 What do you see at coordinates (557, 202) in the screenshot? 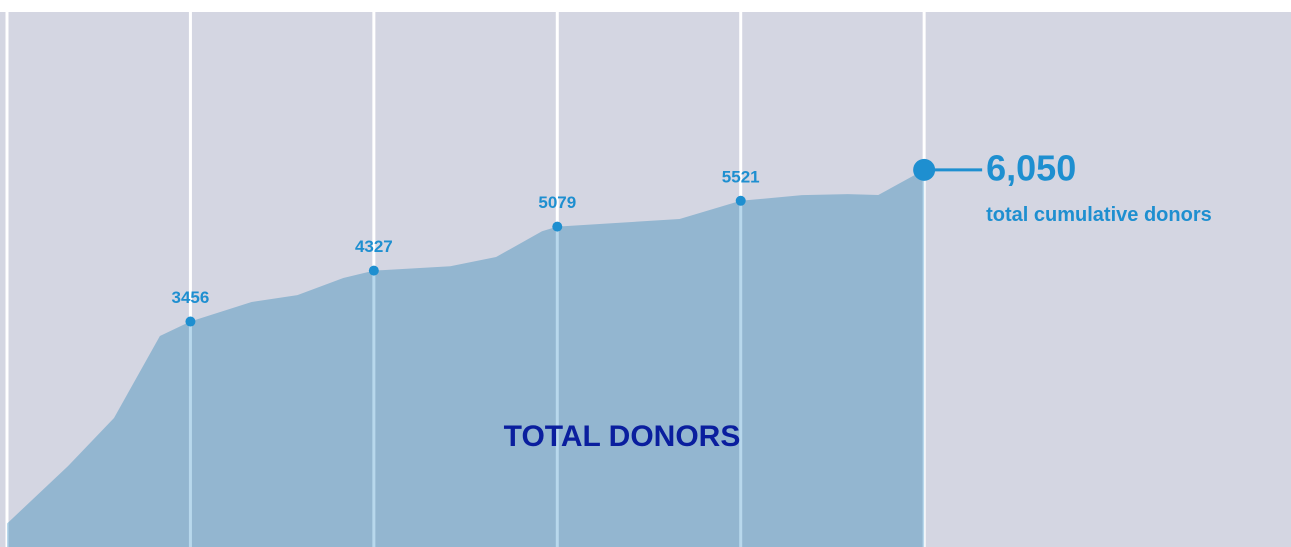
I see `point-label: 5079` at bounding box center [557, 202].